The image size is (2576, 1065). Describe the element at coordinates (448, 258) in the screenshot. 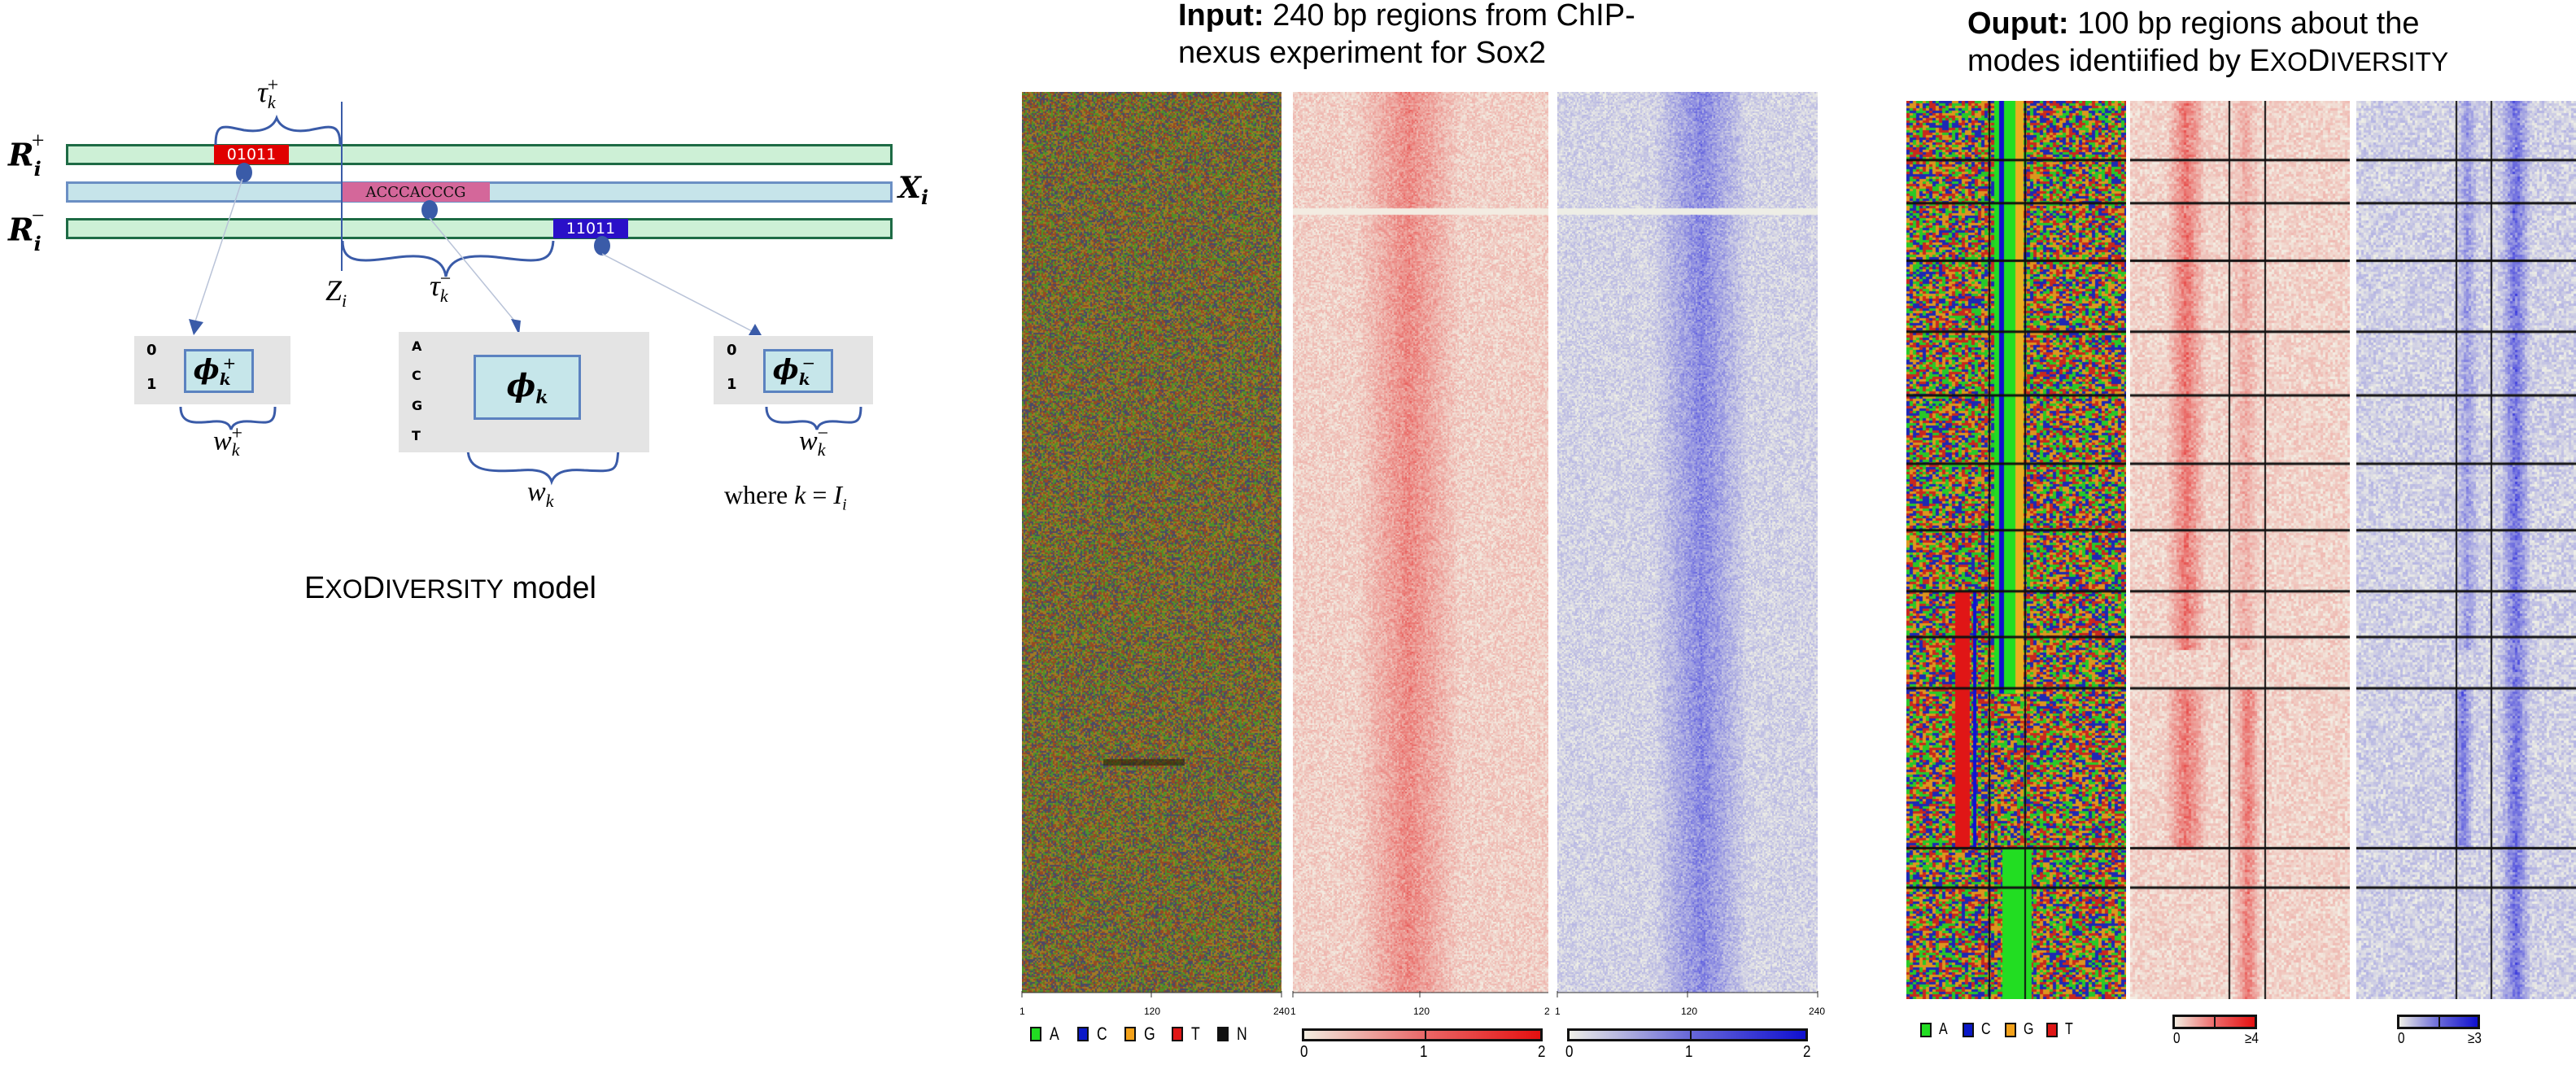

I see `tau-minus-brace` at that location.